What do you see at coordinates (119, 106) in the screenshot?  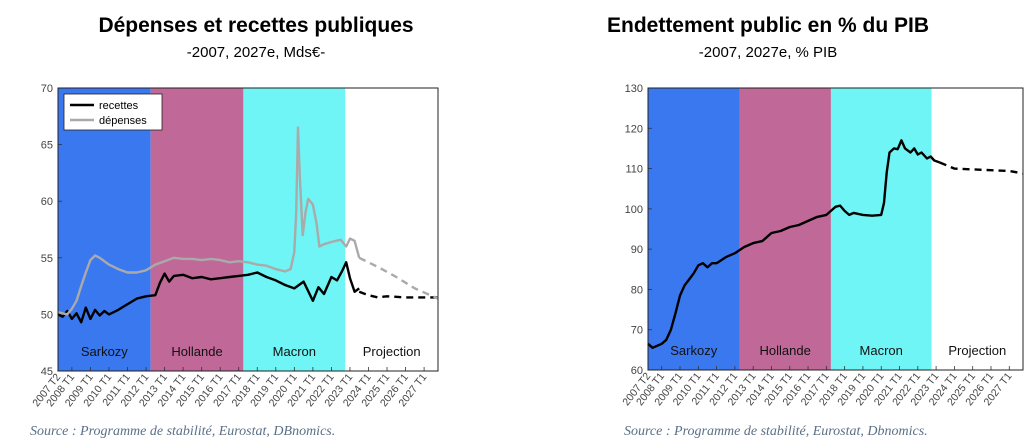 I see `legend-label: recettes` at bounding box center [119, 106].